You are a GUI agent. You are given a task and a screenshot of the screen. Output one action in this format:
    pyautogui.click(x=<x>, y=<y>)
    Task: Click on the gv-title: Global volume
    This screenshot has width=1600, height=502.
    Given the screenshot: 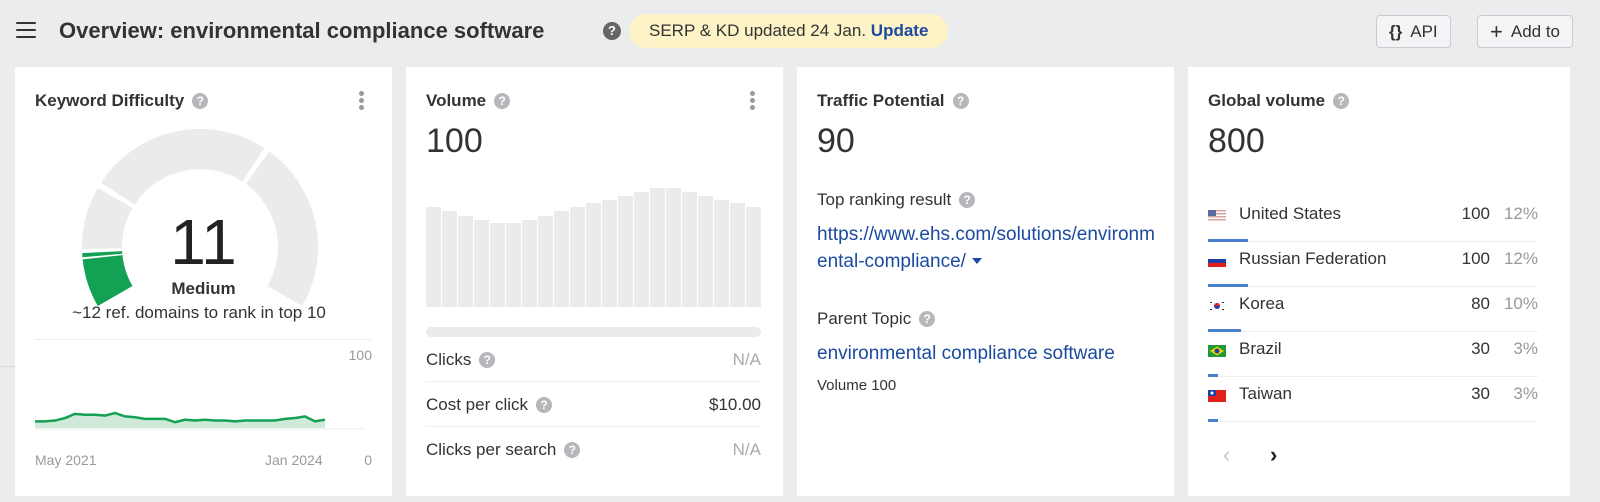 What is the action you would take?
    pyautogui.click(x=1267, y=100)
    